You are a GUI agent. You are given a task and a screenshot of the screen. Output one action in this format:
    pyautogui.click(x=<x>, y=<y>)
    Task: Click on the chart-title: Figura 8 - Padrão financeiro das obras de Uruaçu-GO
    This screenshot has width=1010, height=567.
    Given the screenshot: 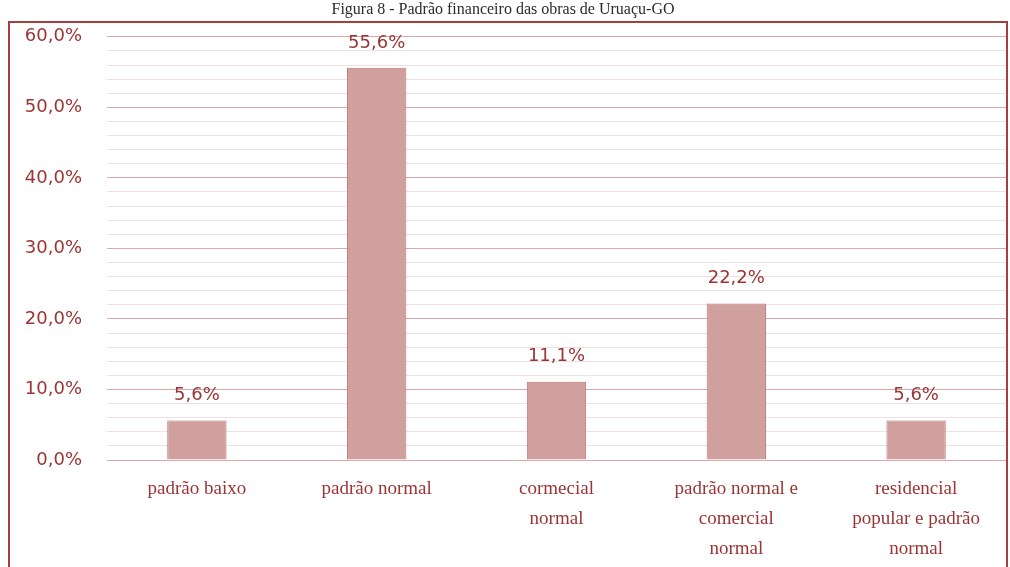 What is the action you would take?
    pyautogui.click(x=503, y=9)
    